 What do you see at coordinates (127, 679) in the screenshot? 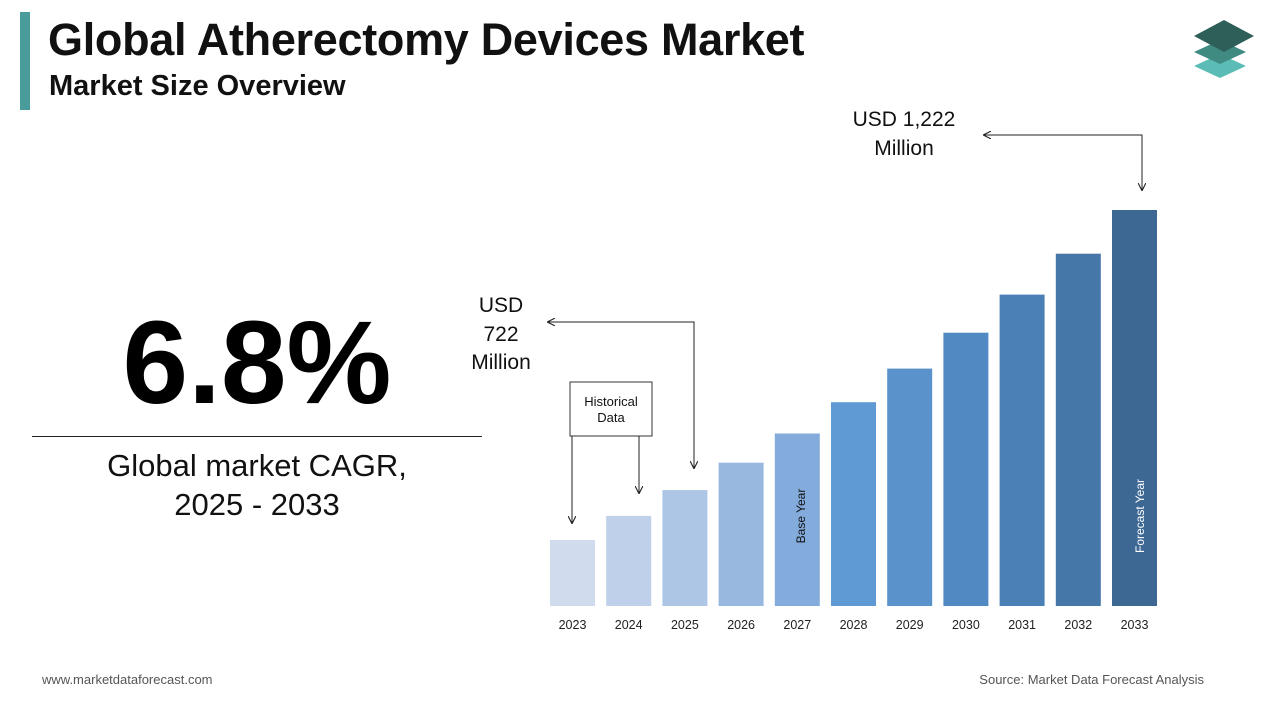
I see `website-url: www.marketdataforecast.com` at bounding box center [127, 679].